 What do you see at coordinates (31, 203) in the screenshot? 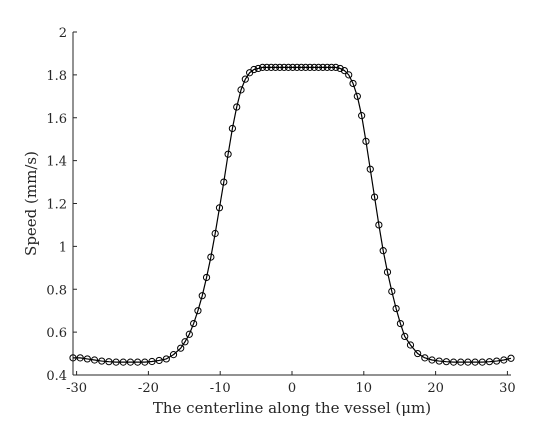
I see `y-axis-label: Speed (mm/s)` at bounding box center [31, 203].